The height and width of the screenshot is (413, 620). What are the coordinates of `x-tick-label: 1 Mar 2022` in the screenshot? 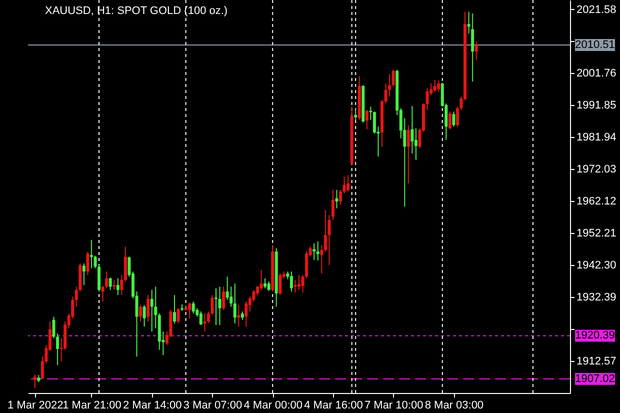 It's located at (36, 406).